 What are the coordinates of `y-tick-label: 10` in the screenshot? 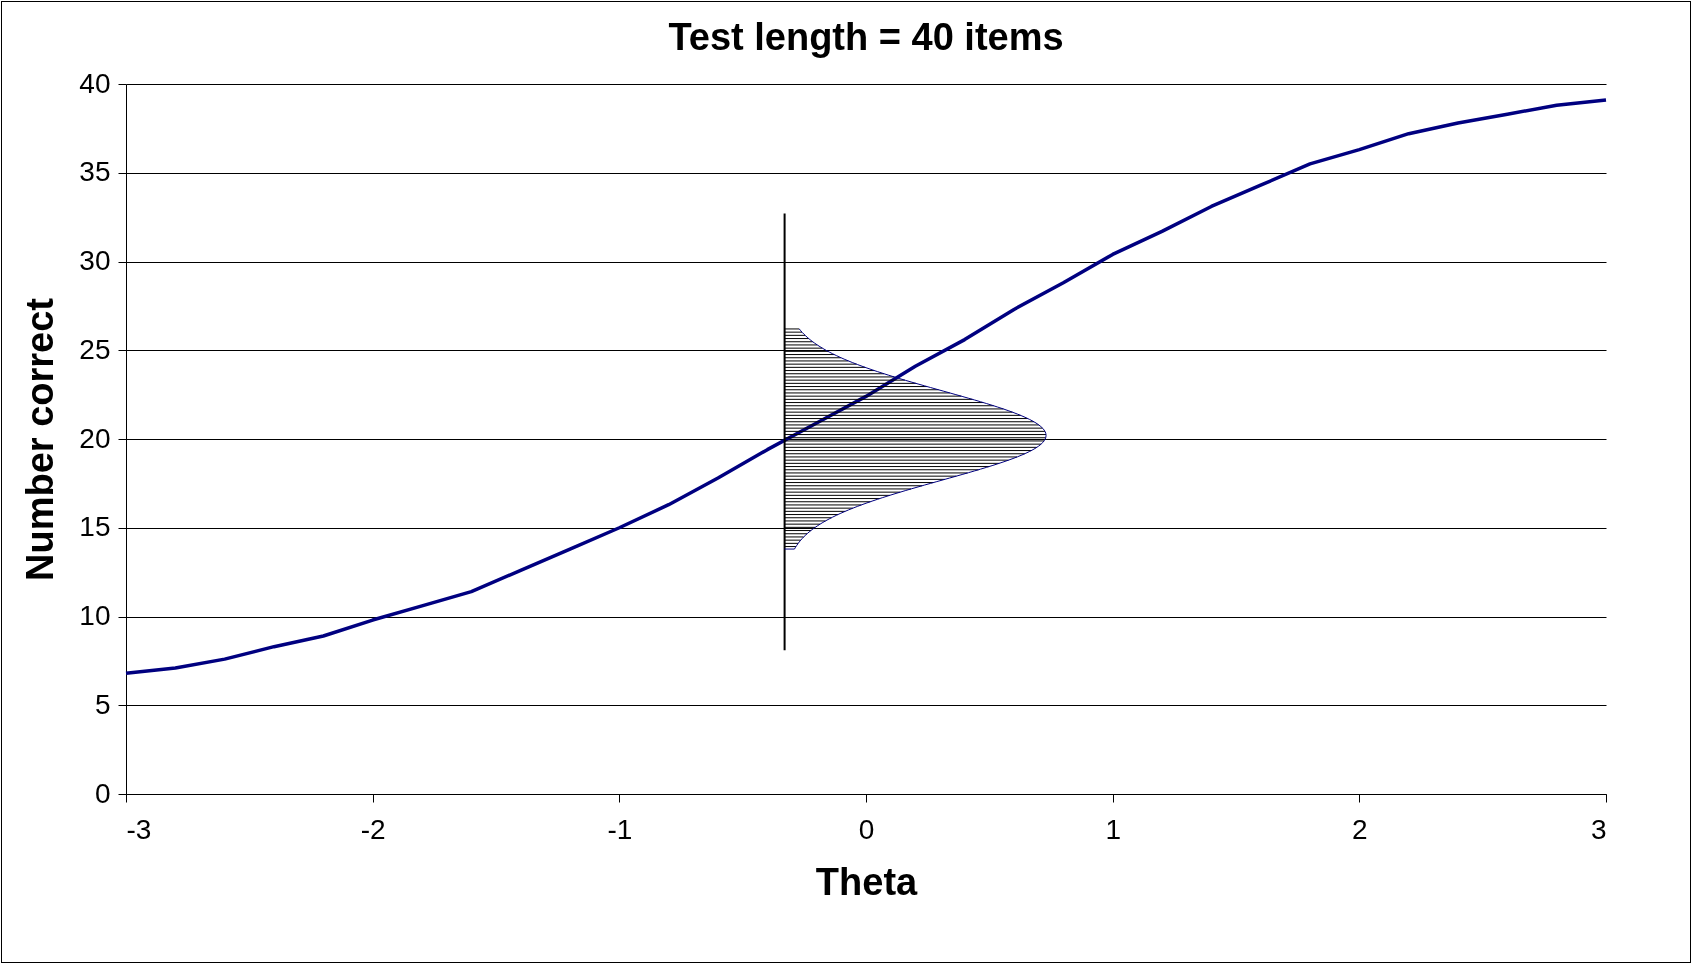 It's located at (95, 615).